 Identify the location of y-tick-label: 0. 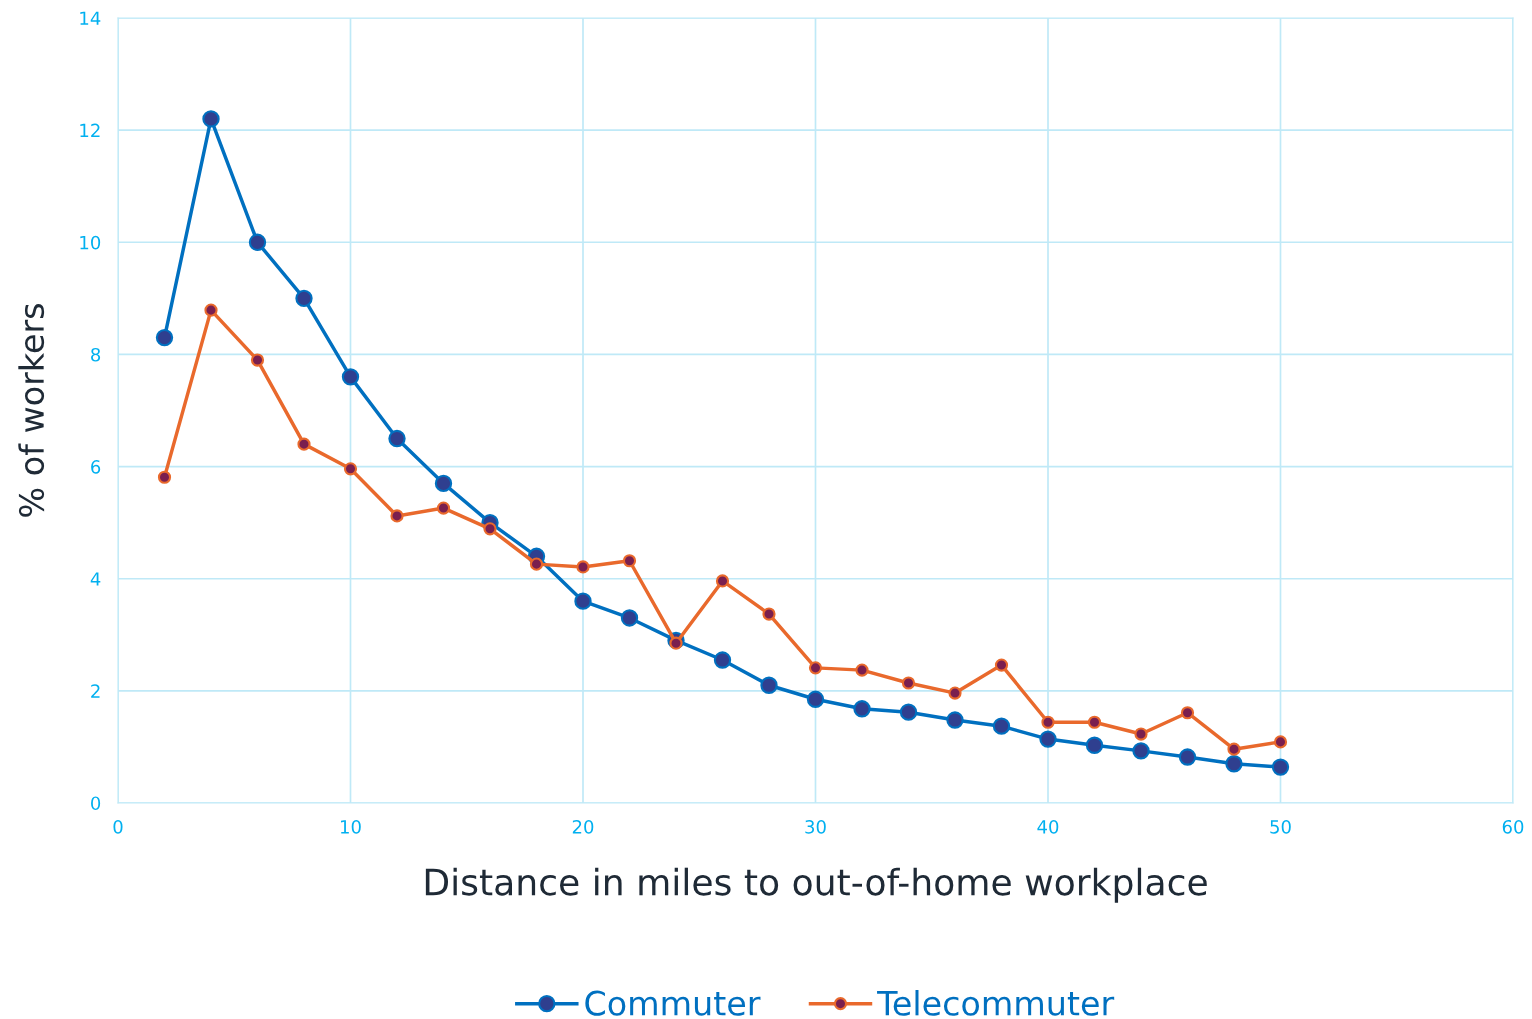
(96, 803).